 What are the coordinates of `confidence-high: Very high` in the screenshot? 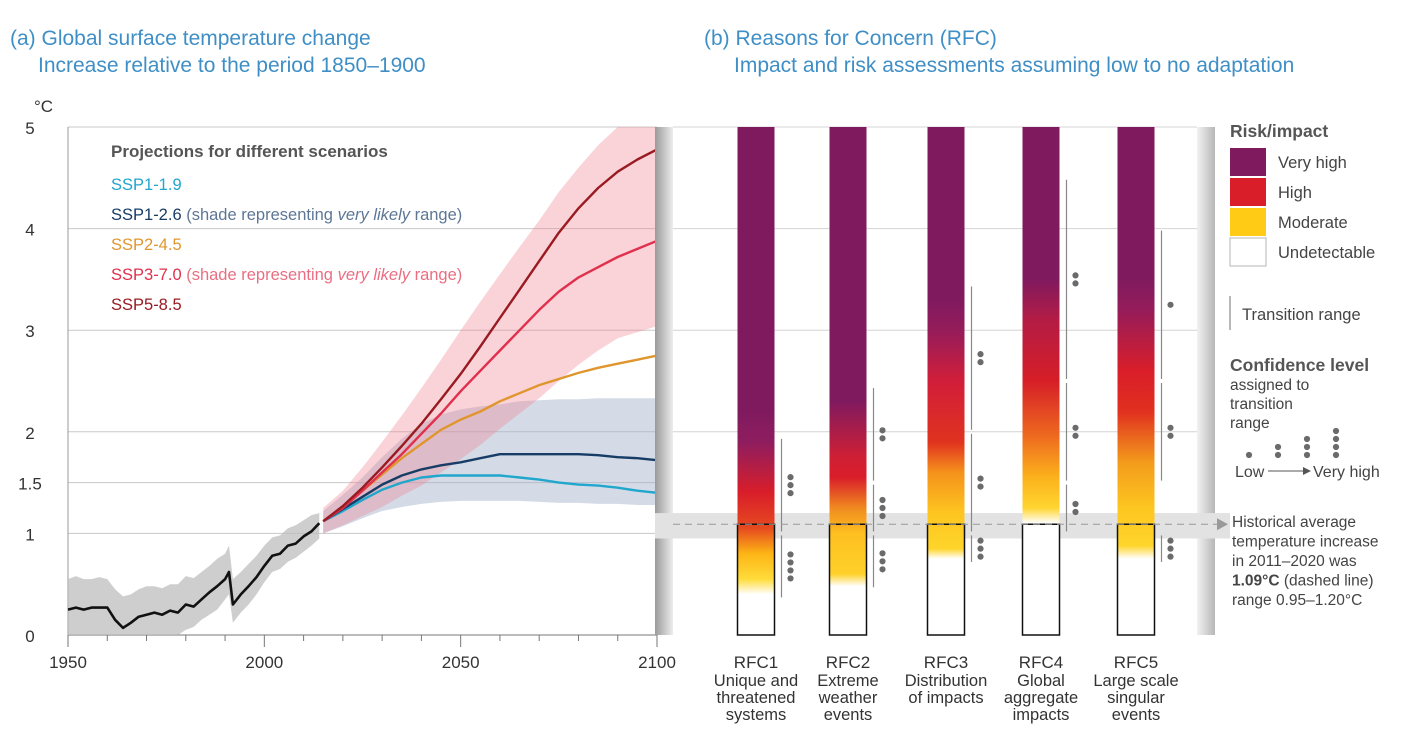 It's located at (1346, 472).